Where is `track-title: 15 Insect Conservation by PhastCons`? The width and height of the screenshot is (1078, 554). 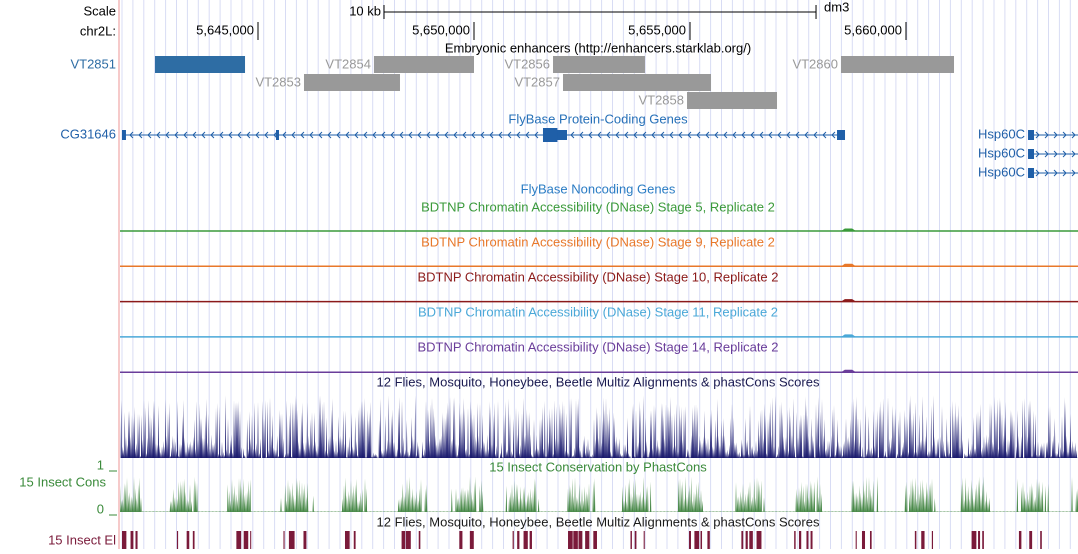 track-title: 15 Insect Conservation by PhastCons is located at coordinates (598, 466).